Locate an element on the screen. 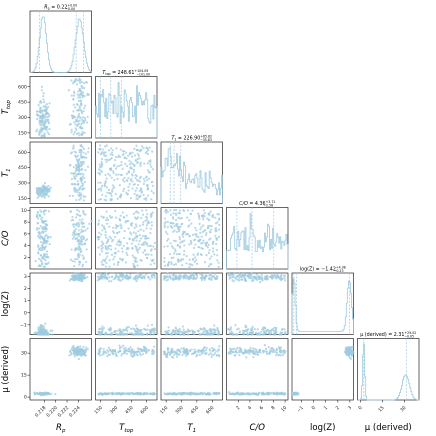 This screenshot has height=436, width=436. scatter-logZ-vs-Ttop is located at coordinates (126, 303).